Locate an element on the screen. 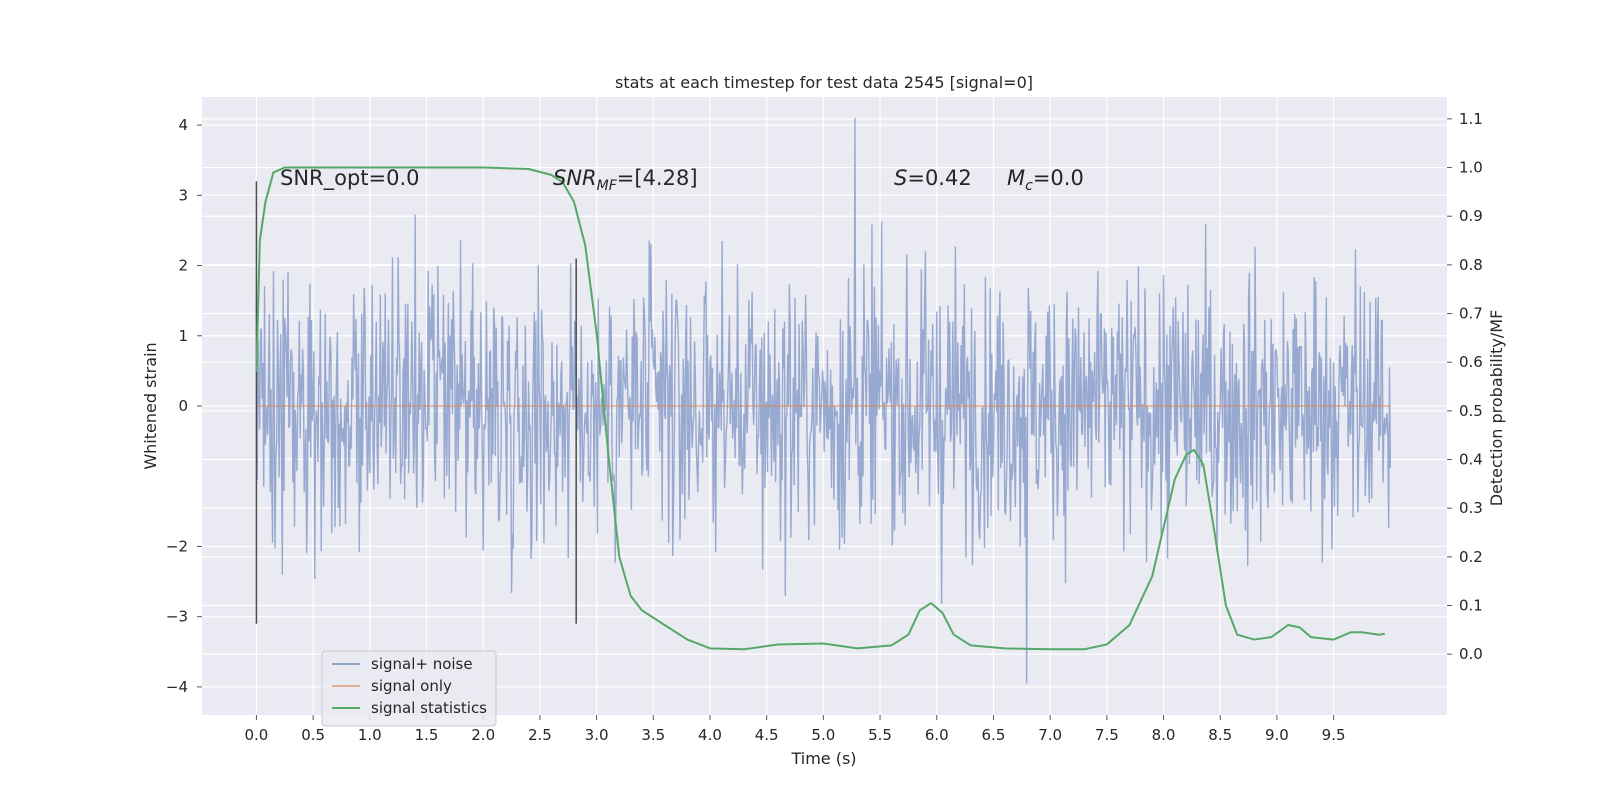 Image resolution: width=1600 pixels, height=800 pixels. x-tick-label: 2.5 is located at coordinates (540, 735).